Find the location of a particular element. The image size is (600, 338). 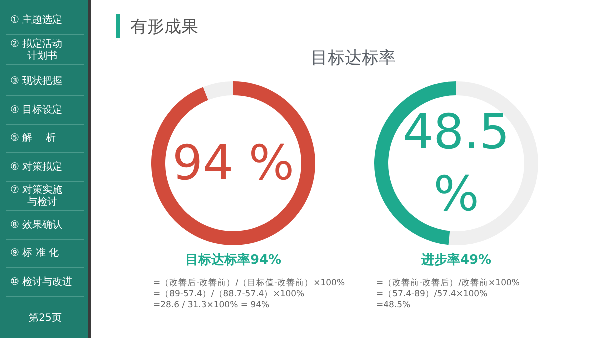

text: 目标达标率 is located at coordinates (353, 58).